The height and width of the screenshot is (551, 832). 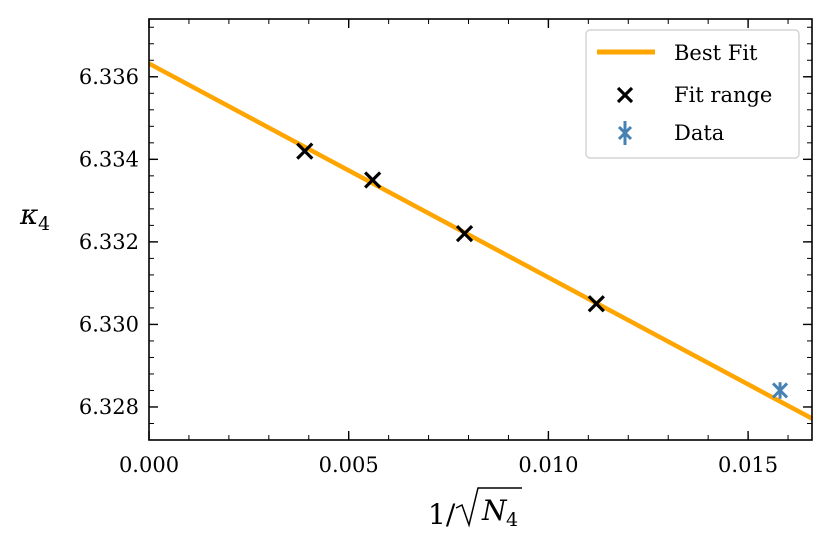 What do you see at coordinates (149, 465) in the screenshot?
I see `x-tick-label: 0.000` at bounding box center [149, 465].